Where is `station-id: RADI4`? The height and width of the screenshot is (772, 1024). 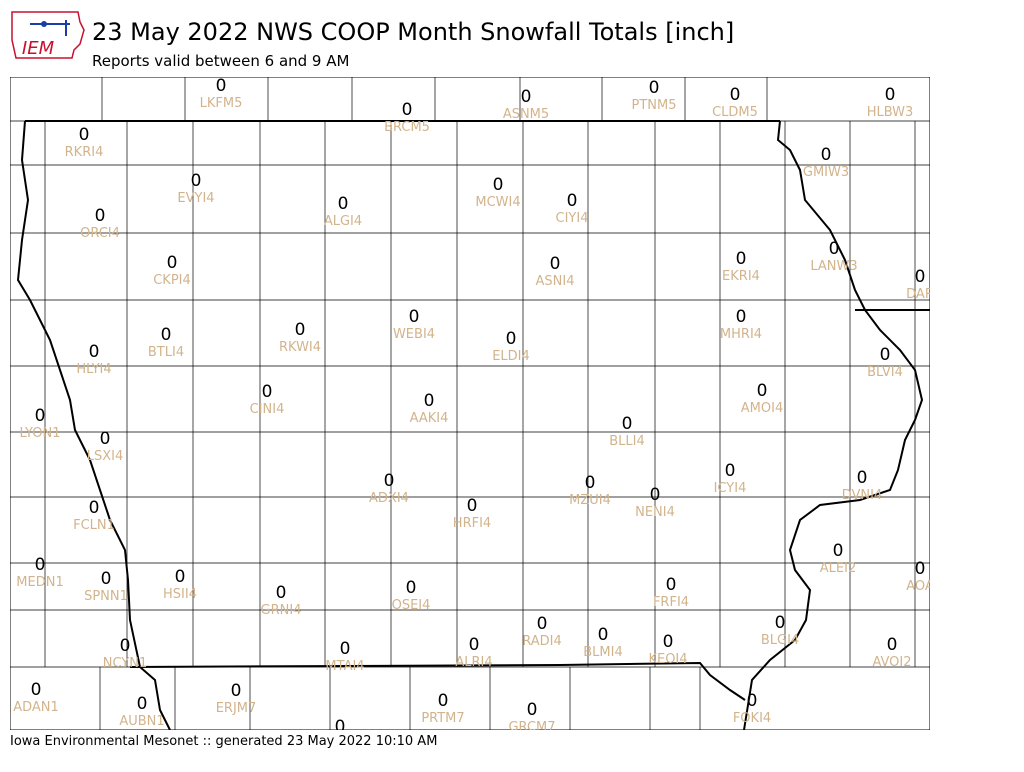 station-id: RADI4 is located at coordinates (542, 641).